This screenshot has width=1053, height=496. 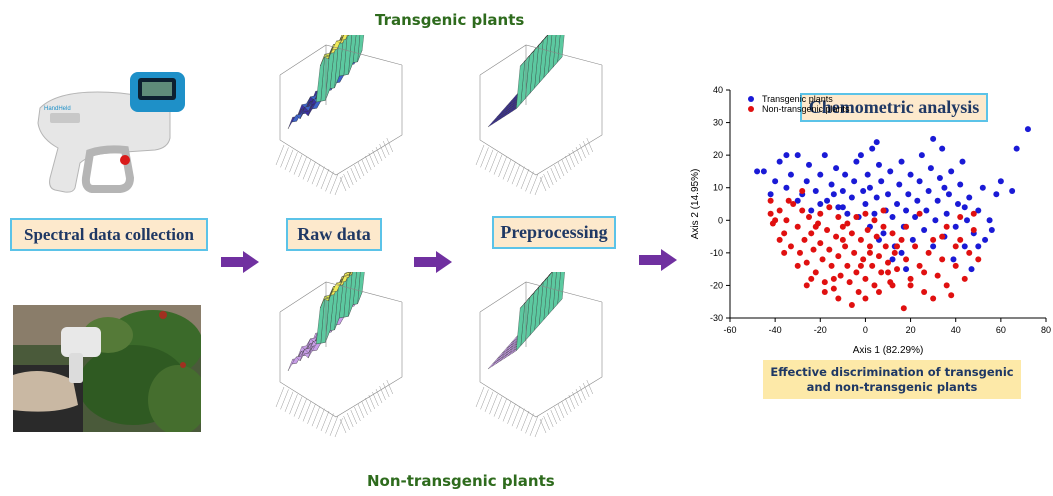 What do you see at coordinates (894, 107) in the screenshot?
I see `chemometric-analysis-title: Chemometric analysis` at bounding box center [894, 107].